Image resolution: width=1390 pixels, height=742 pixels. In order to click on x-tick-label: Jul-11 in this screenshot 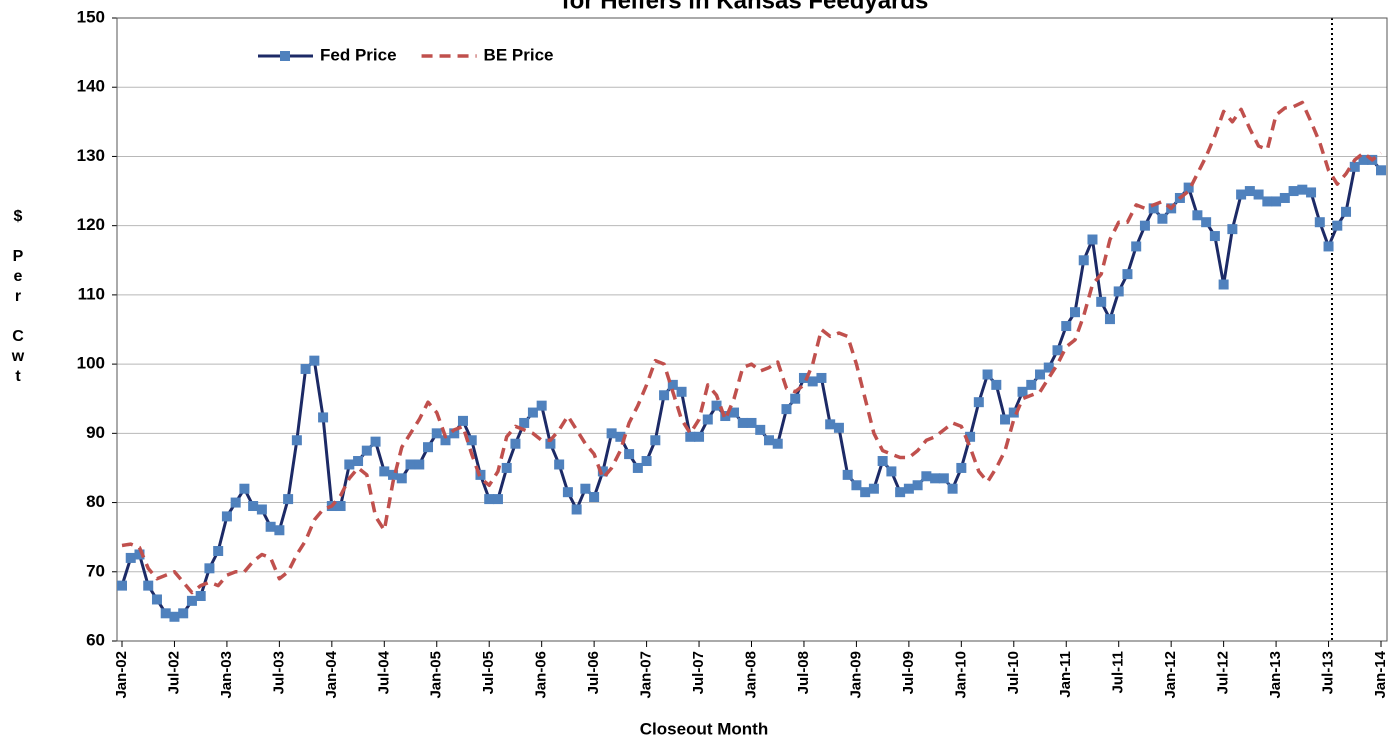, I will do `click(1118, 672)`.